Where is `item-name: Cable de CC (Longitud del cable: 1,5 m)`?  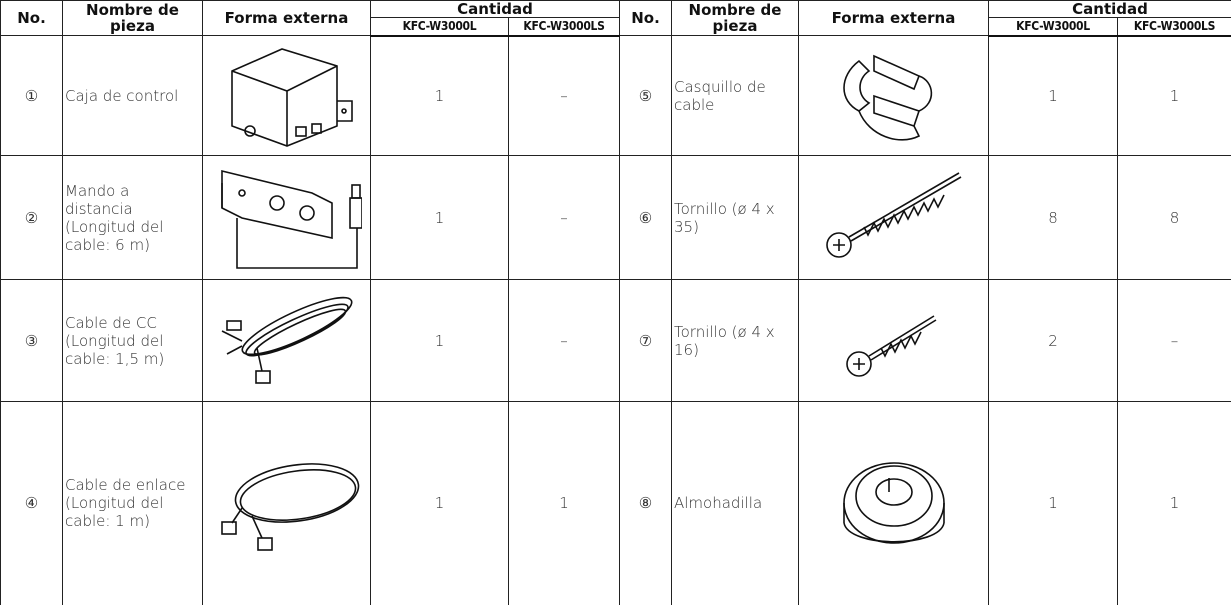 item-name: Cable de CC (Longitud del cable: 1,5 m) is located at coordinates (132, 340).